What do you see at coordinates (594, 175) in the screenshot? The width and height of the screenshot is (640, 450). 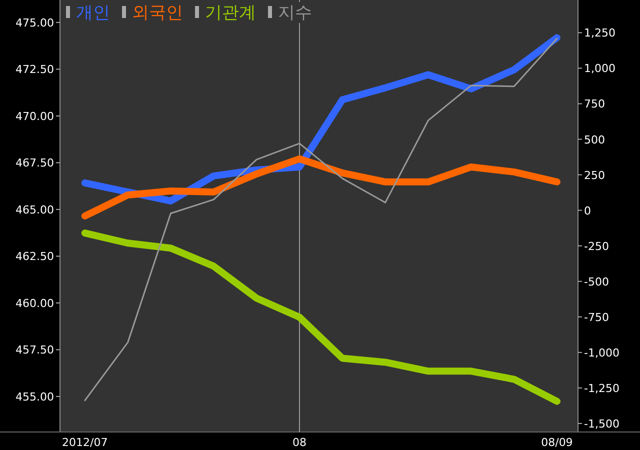 I see `y2-tick-label: 250` at bounding box center [594, 175].